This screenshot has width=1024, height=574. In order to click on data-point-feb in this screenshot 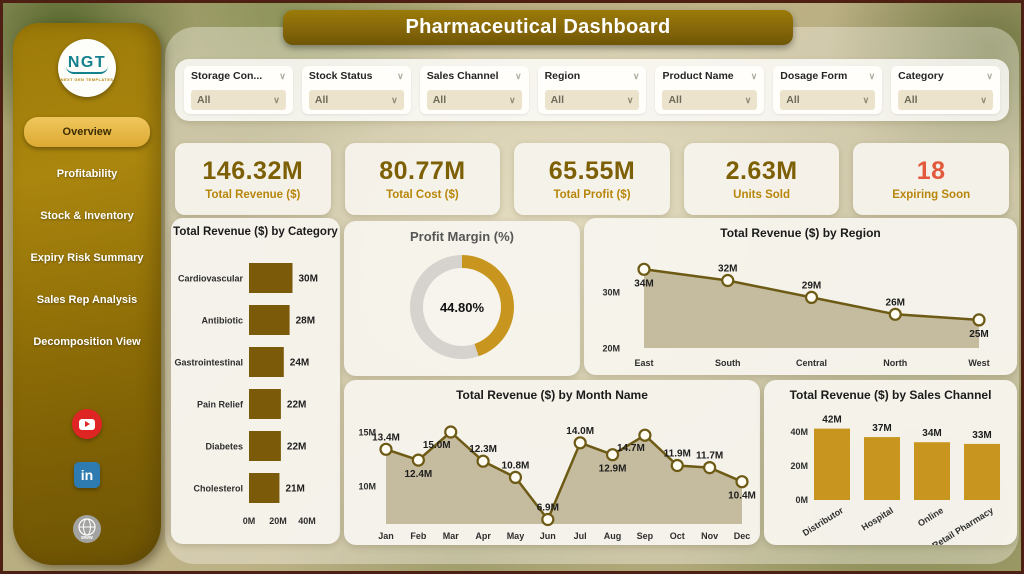, I will do `click(418, 460)`.